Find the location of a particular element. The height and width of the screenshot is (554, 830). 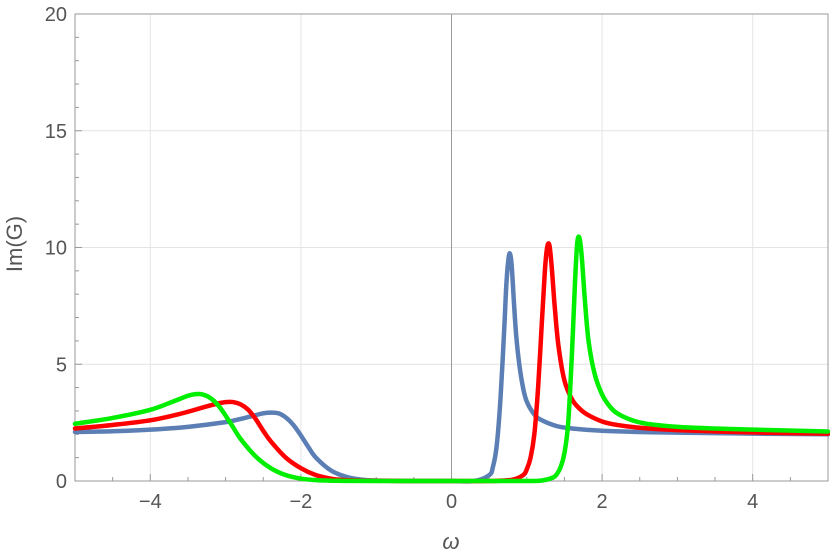

y-tick-label: 0 is located at coordinates (61, 482).